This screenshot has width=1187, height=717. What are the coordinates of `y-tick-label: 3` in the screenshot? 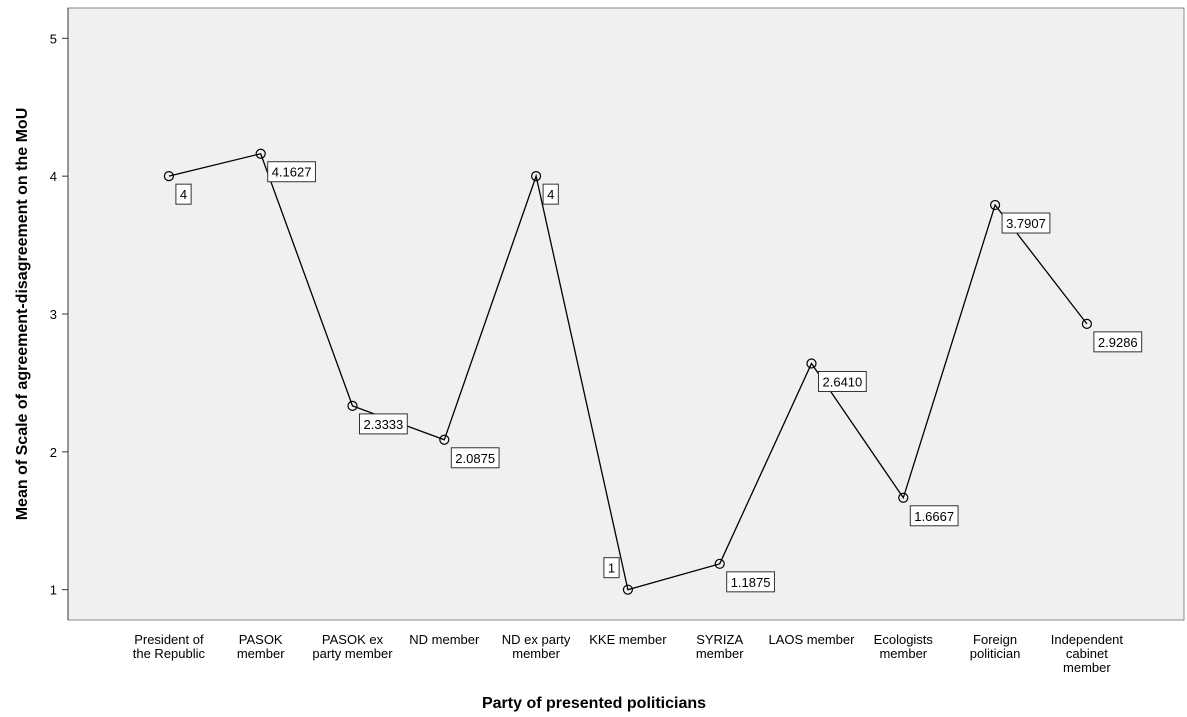 It's located at (53, 314).